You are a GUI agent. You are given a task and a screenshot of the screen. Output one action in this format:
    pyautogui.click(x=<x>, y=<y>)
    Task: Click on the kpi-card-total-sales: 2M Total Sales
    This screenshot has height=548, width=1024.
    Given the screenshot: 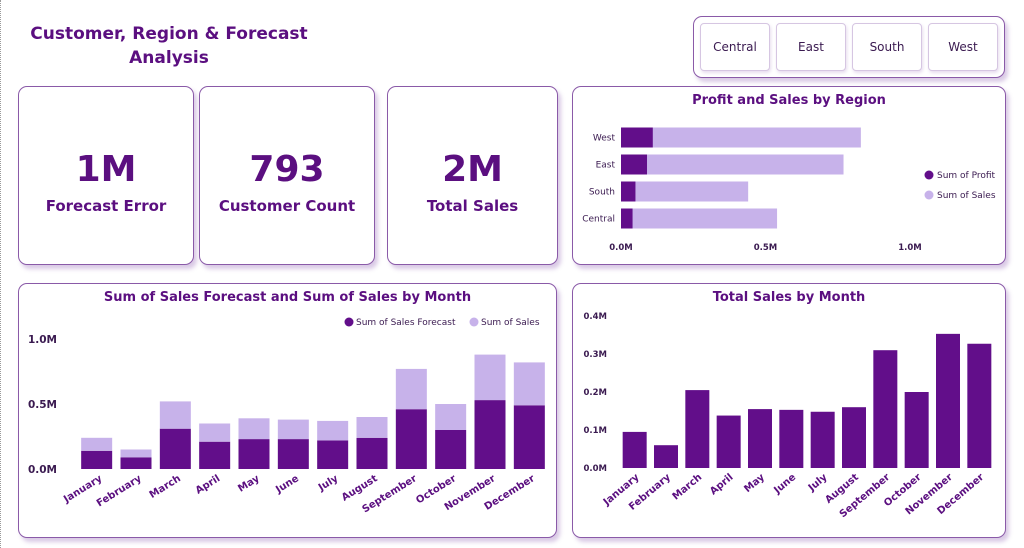 What is the action you would take?
    pyautogui.click(x=472, y=175)
    